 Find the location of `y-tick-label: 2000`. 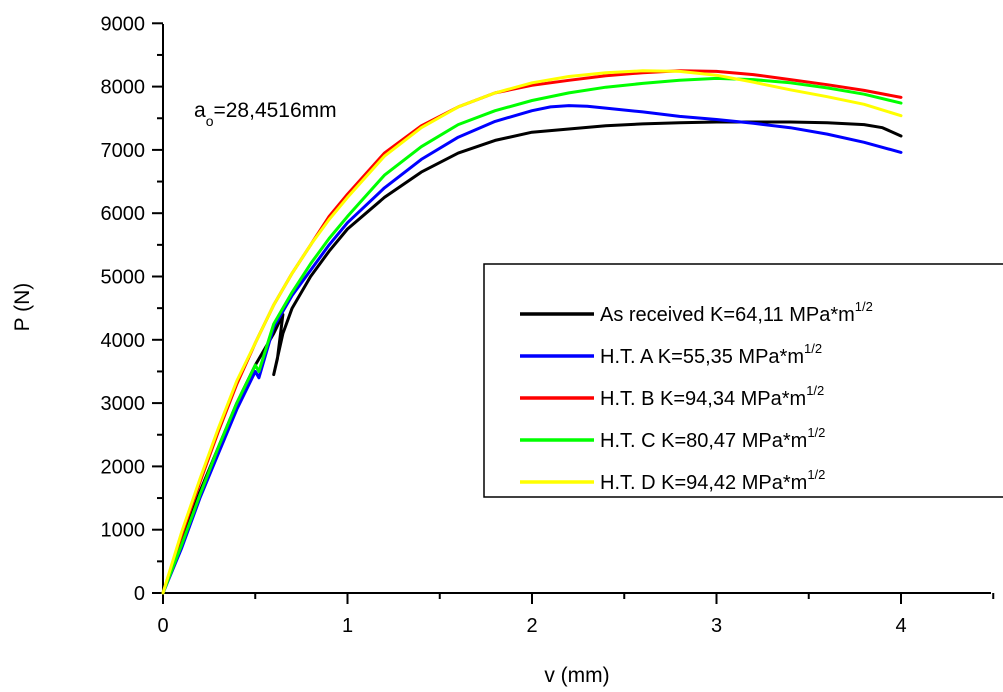

y-tick-label: 2000 is located at coordinates (123, 467).